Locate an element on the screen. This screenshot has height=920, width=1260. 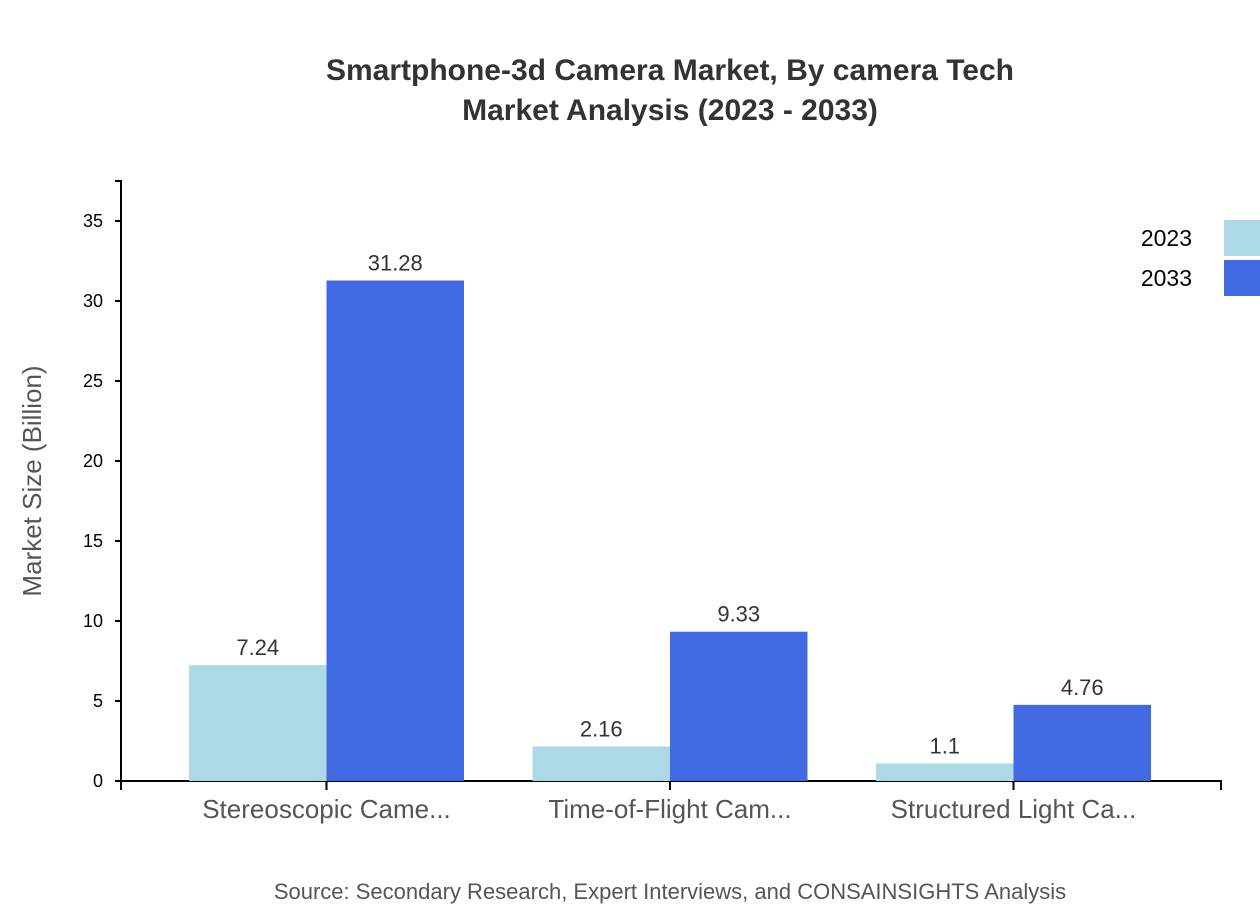
y-tick-label: 0 is located at coordinates (98, 781).